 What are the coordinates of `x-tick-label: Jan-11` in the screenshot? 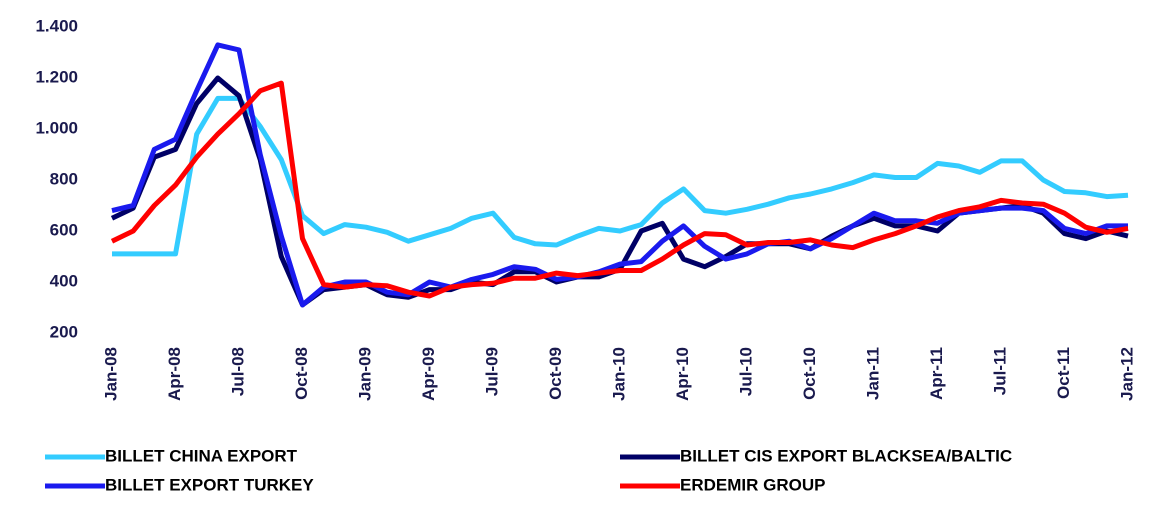 It's located at (872, 373).